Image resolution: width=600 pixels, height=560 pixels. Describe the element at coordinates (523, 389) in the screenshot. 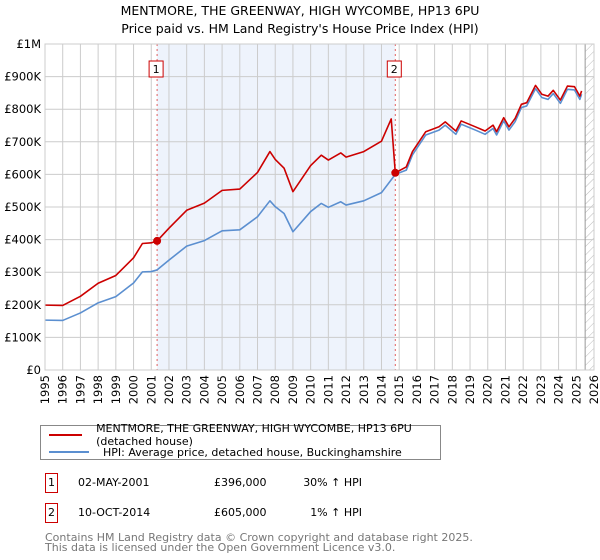

I see `x-tick-label: 2022` at that location.